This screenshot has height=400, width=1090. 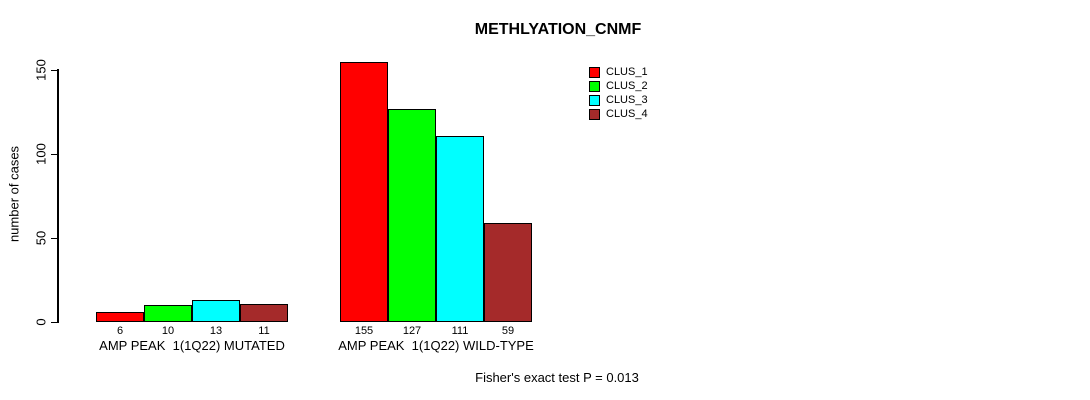 I want to click on bar-value-label: 11, so click(x=264, y=331).